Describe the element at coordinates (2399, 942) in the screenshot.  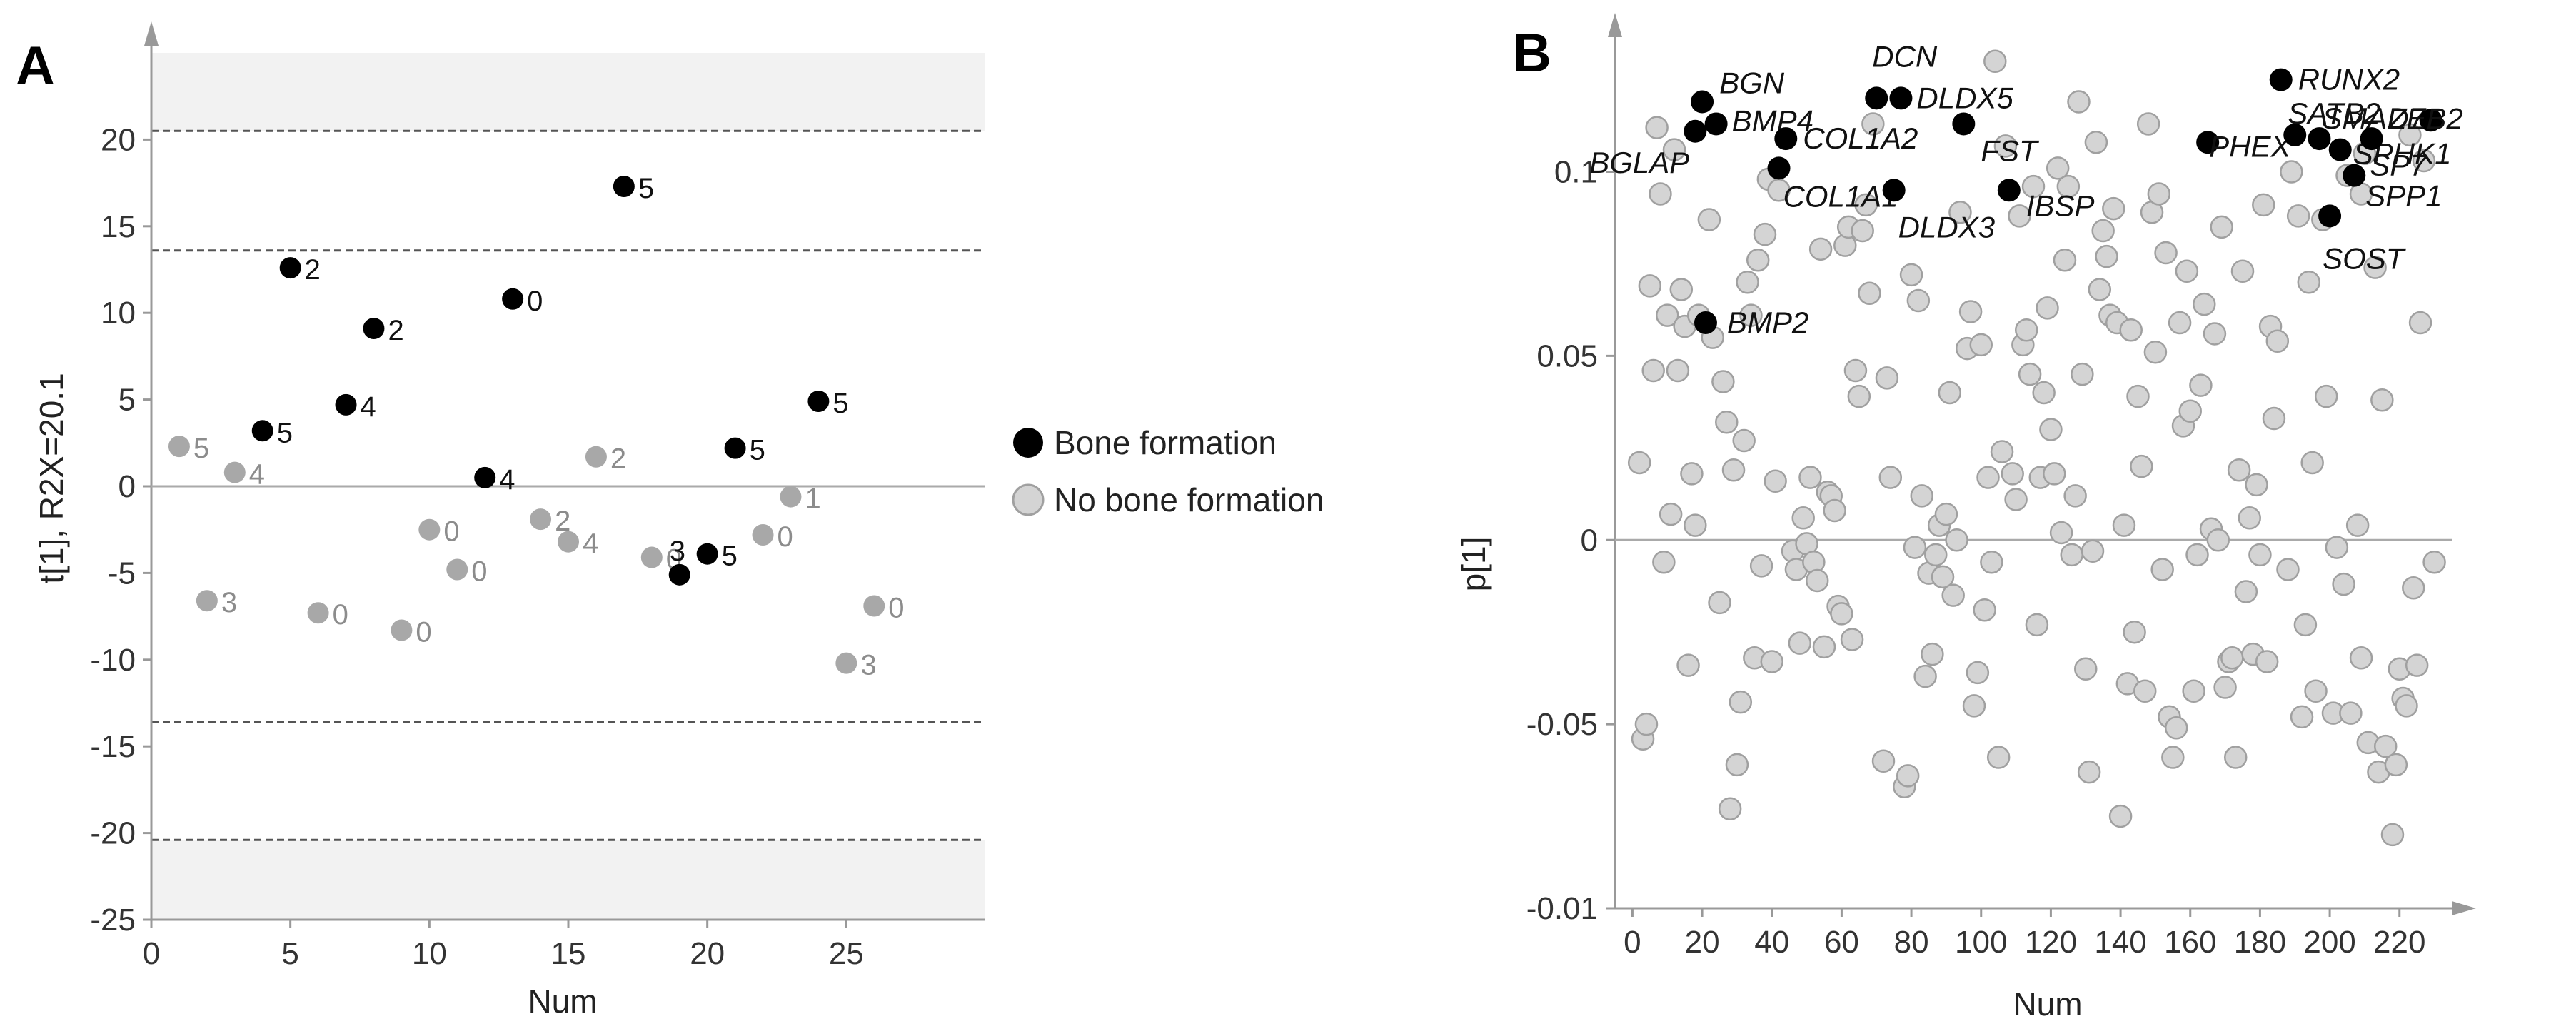
I see `panel-b-x-tick-label: 220` at that location.